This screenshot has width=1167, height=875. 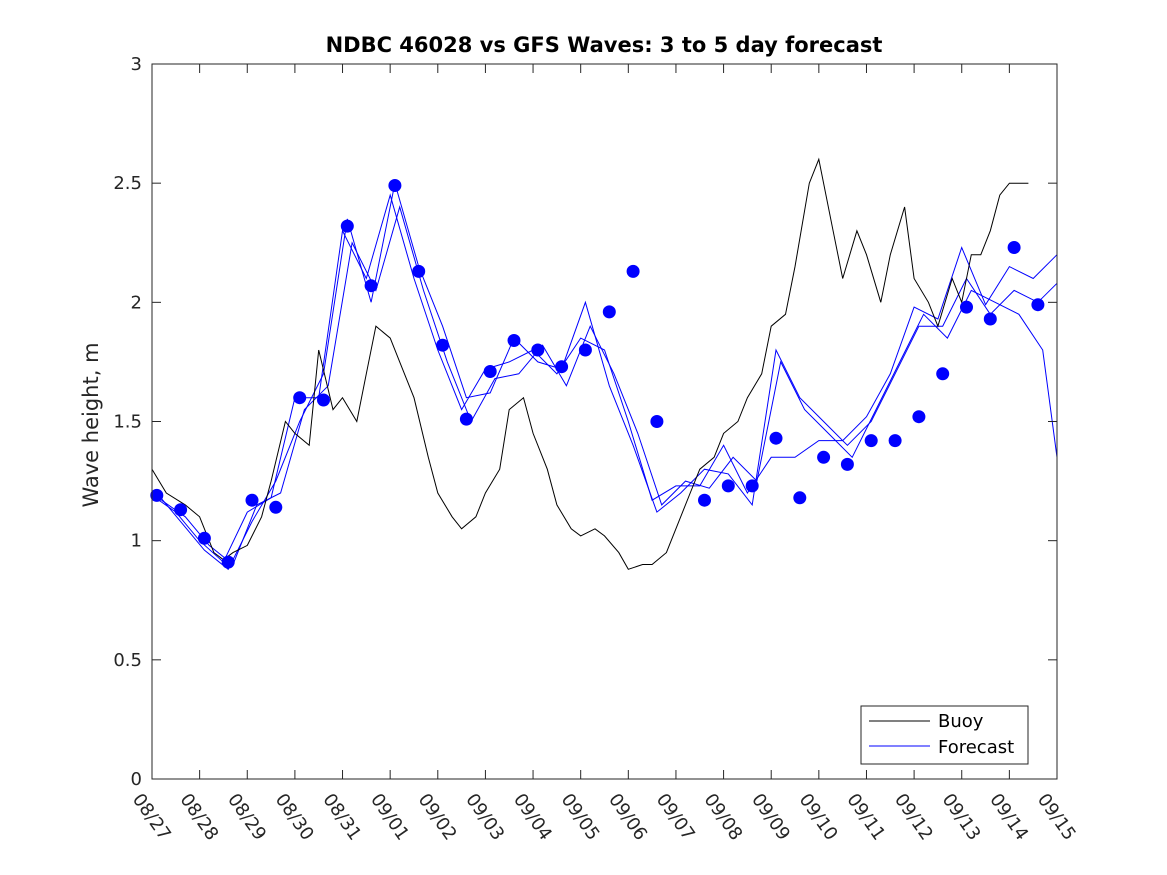 I want to click on y-tick-label: 3, so click(x=136, y=64).